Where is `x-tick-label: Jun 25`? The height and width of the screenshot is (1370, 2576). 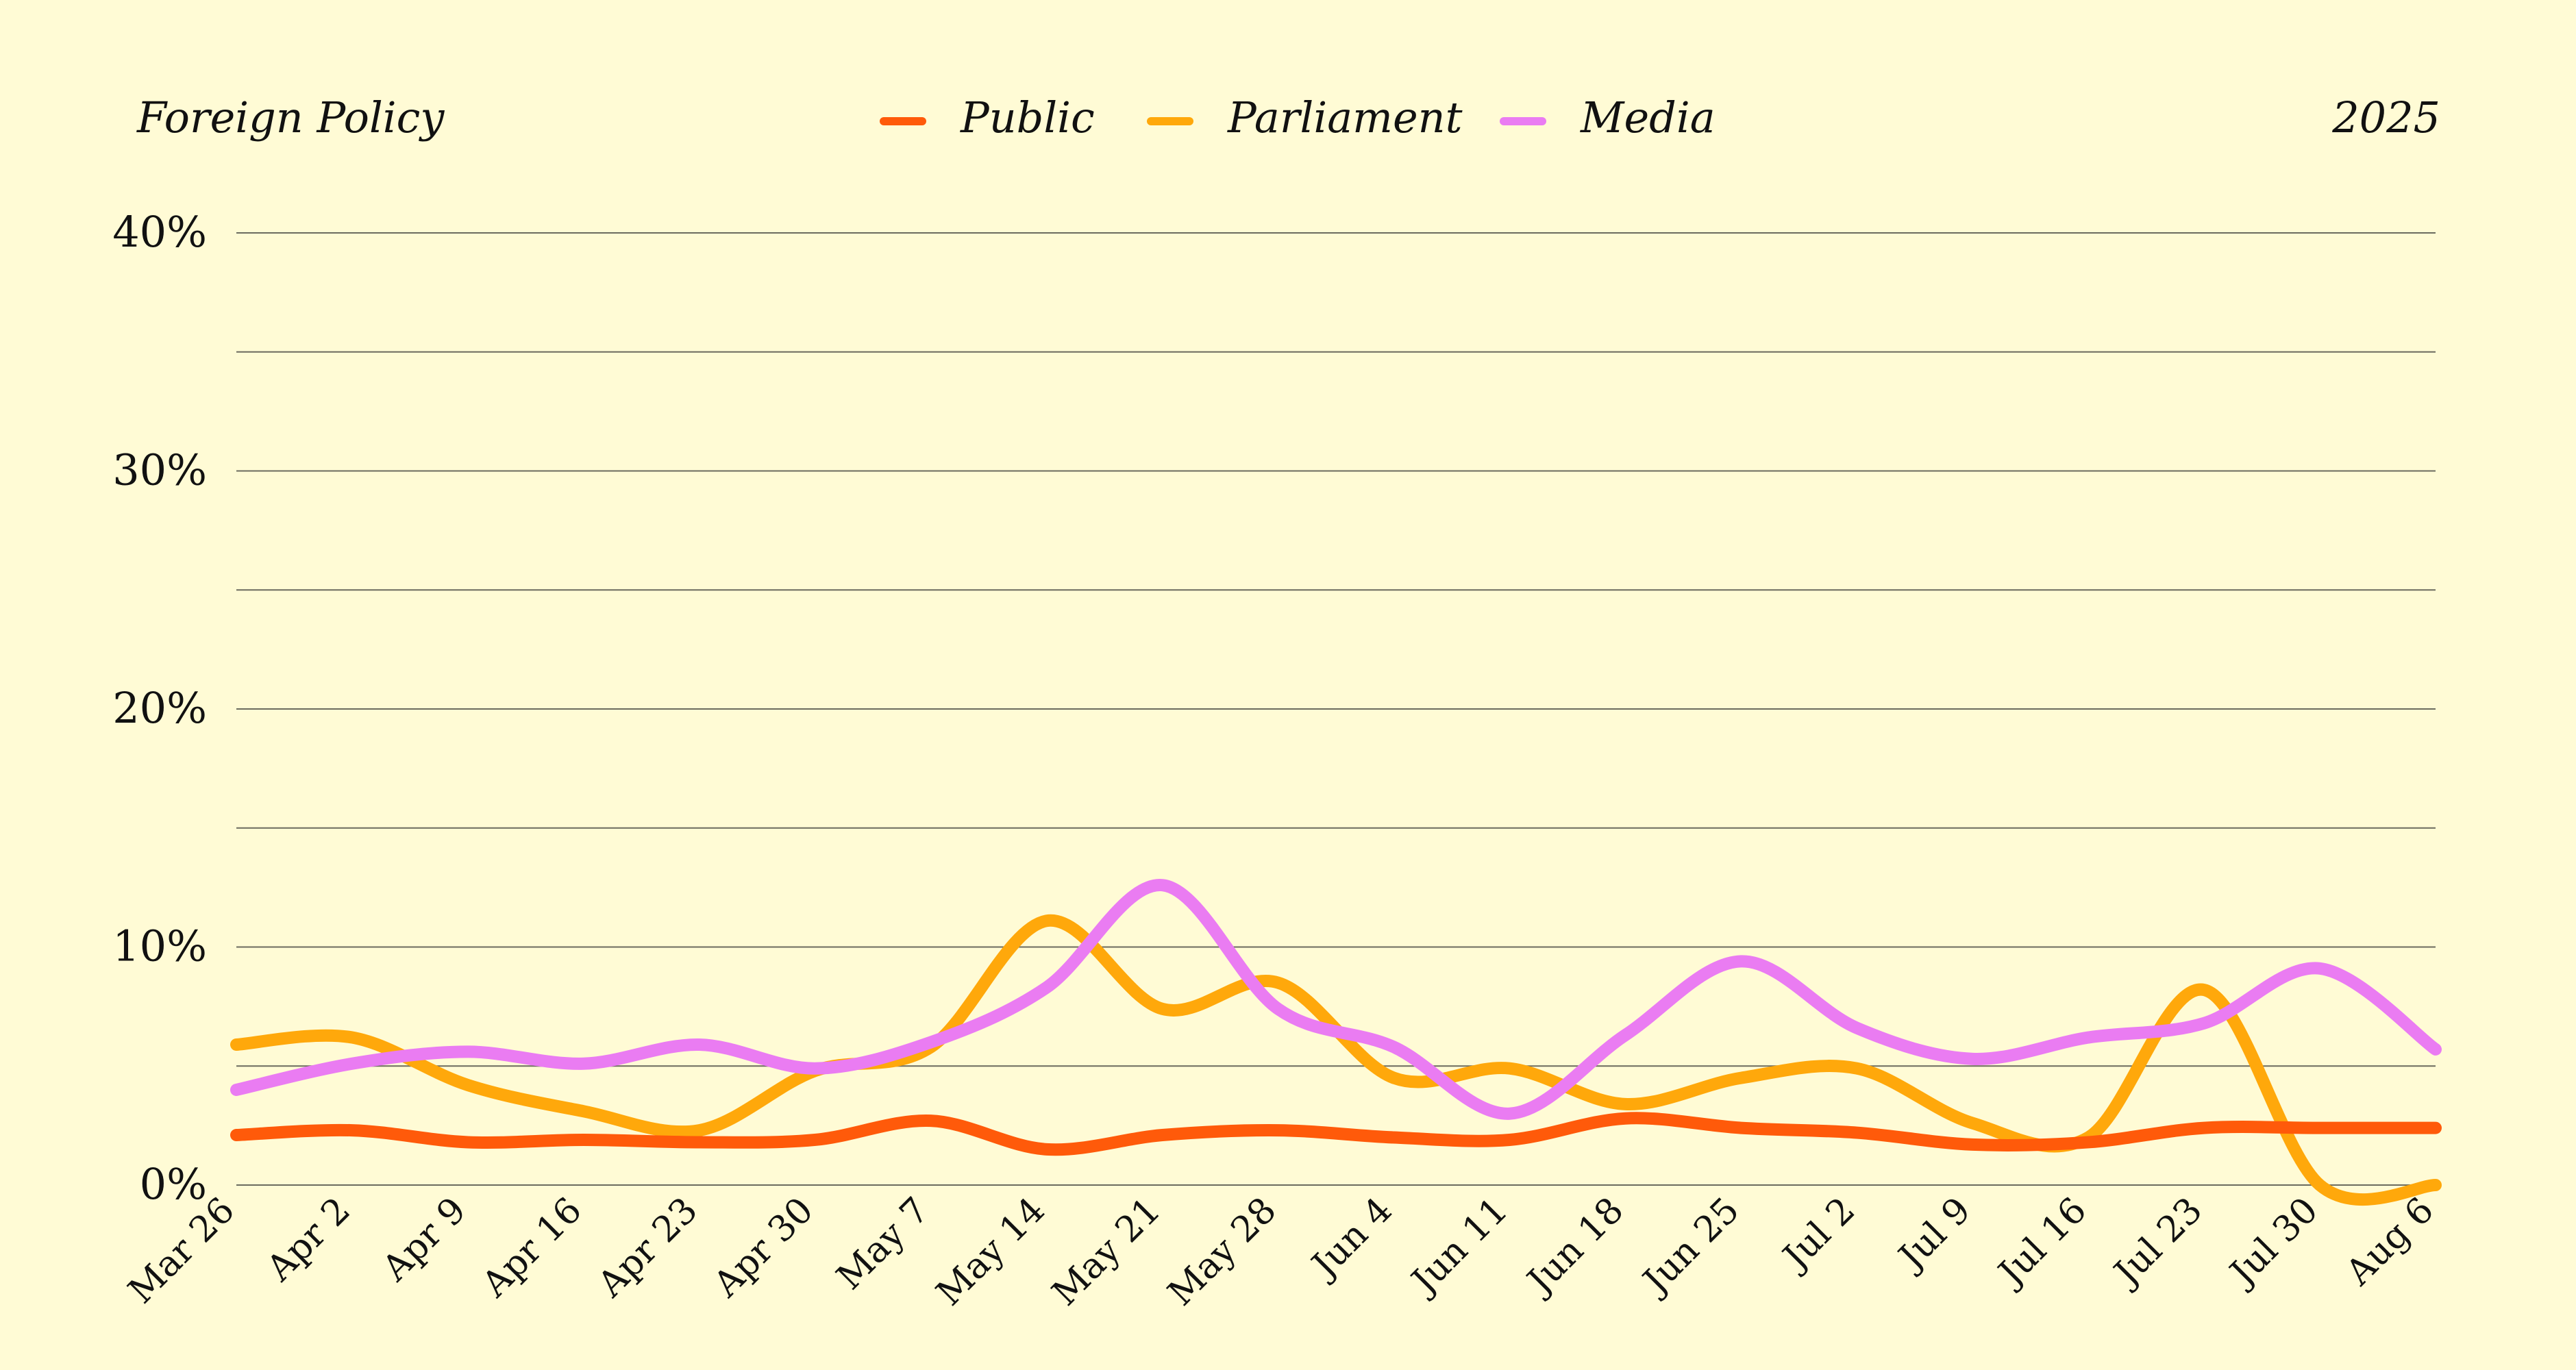 x-tick-label: Jun 25 is located at coordinates (1690, 1247).